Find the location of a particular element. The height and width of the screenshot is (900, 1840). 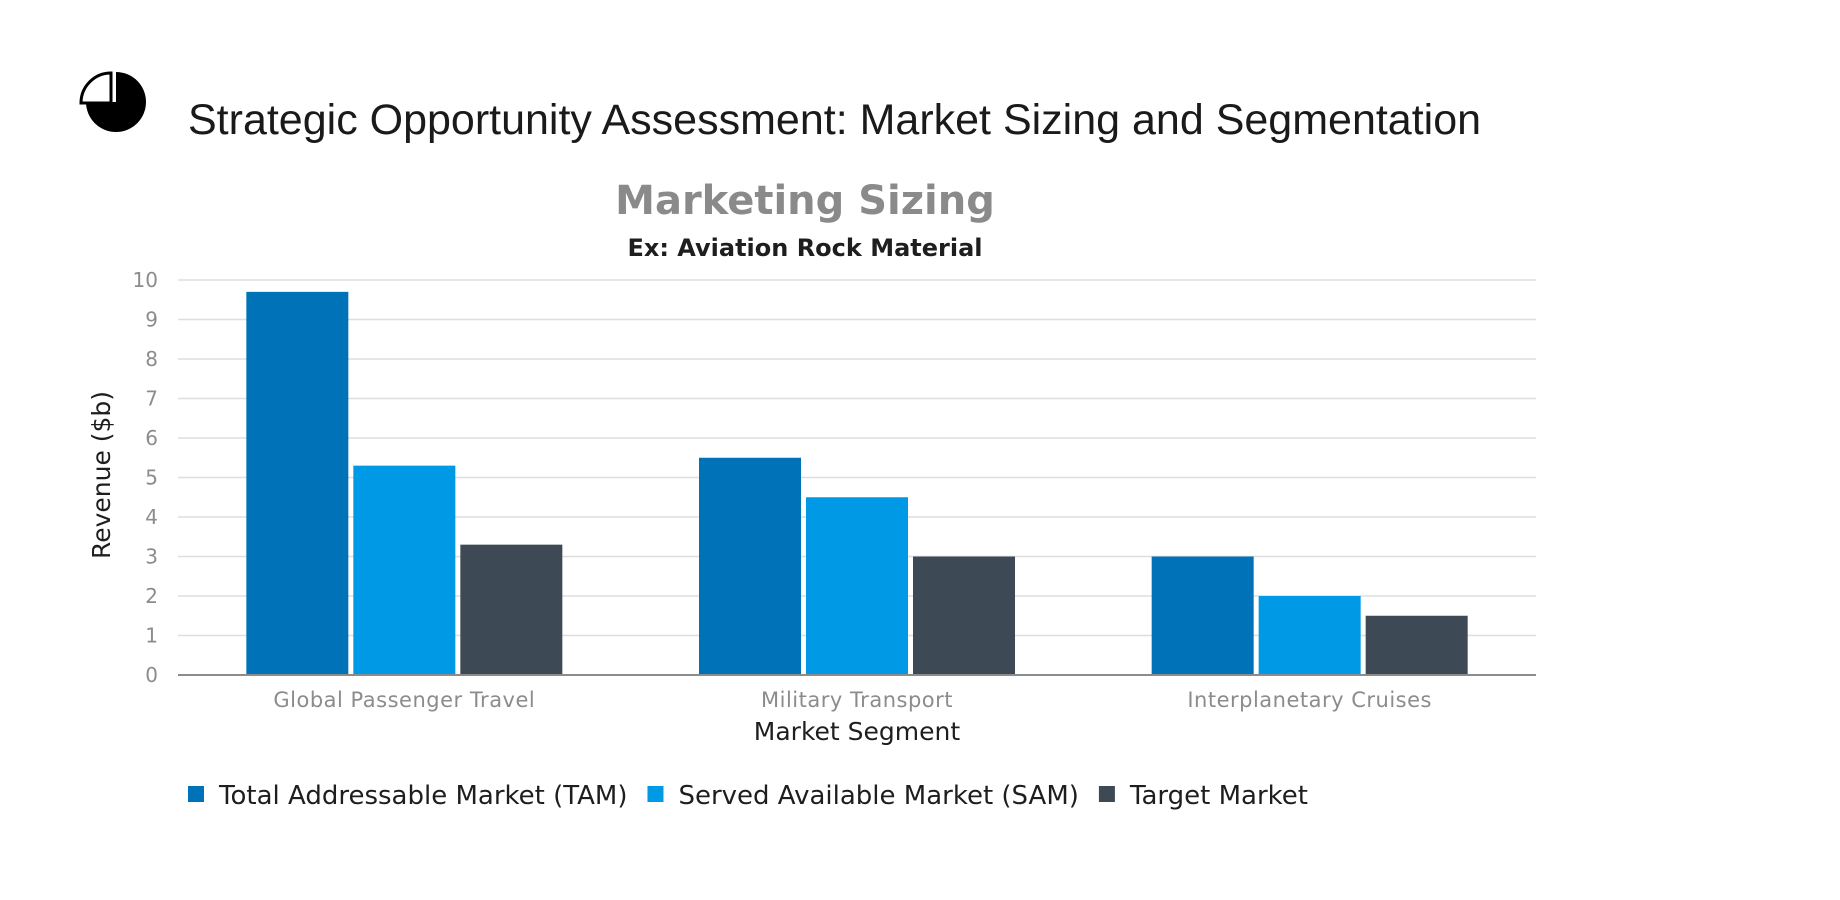

legend-item: Served Available Market (SAM) is located at coordinates (863, 796).